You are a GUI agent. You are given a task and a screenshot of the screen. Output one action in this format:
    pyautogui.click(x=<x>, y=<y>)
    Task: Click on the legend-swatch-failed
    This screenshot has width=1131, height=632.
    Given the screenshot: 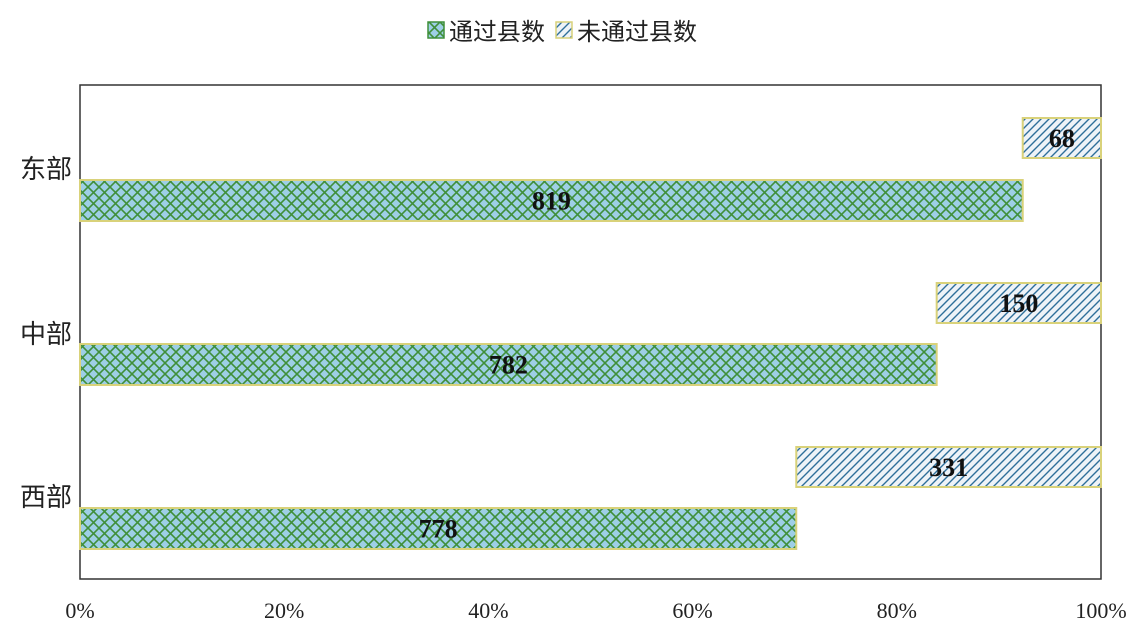 What is the action you would take?
    pyautogui.click(x=564, y=30)
    